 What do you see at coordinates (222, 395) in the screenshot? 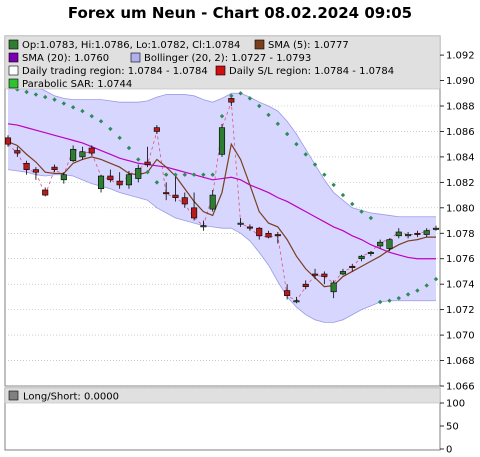
I see `indicator-legend-box` at bounding box center [222, 395].